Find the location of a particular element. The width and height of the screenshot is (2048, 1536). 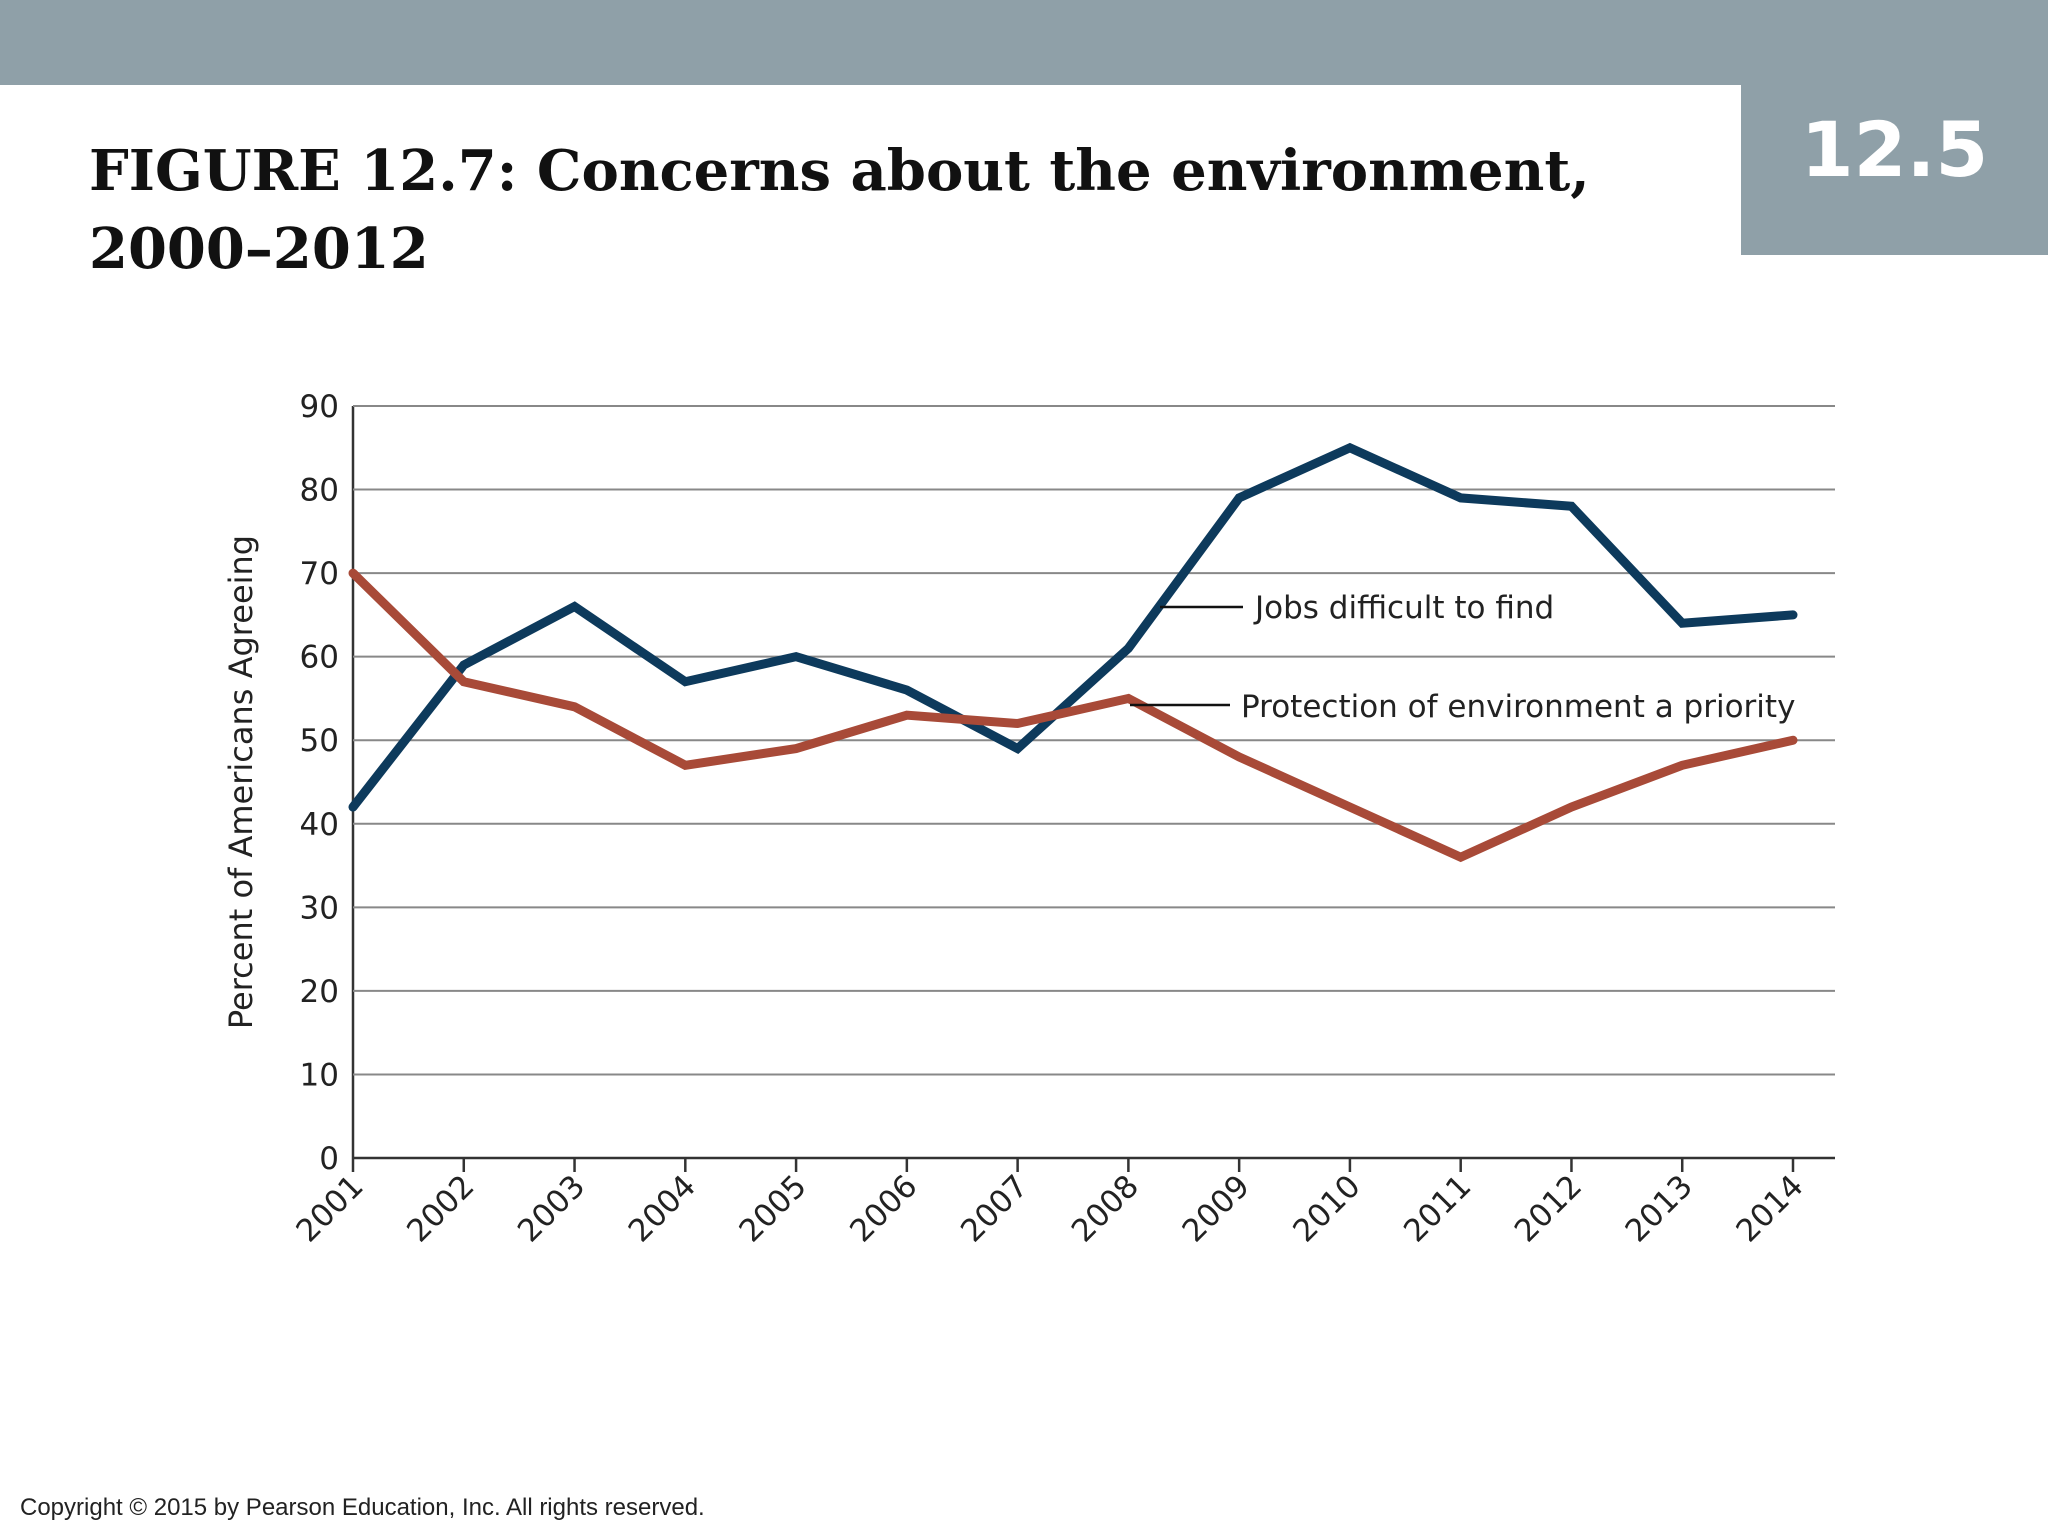

series-label-environment: Protection of environment a priority is located at coordinates (1518, 707).